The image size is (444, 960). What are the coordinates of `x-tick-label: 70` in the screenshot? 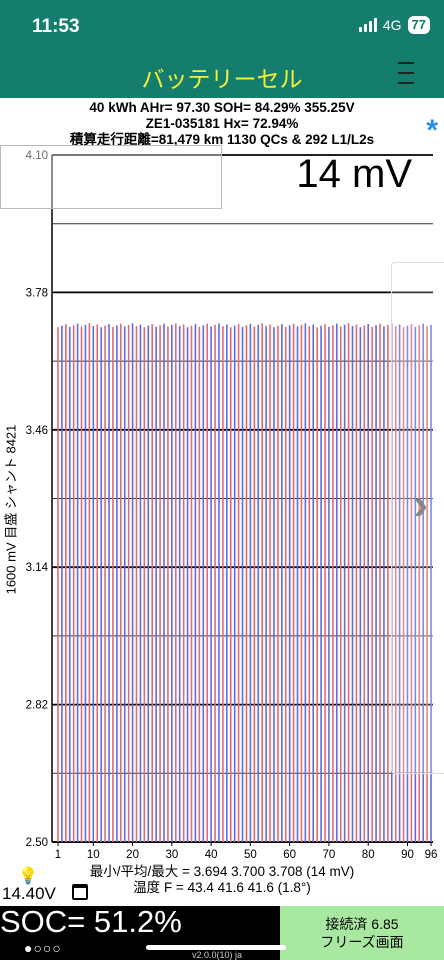 It's located at (329, 854).